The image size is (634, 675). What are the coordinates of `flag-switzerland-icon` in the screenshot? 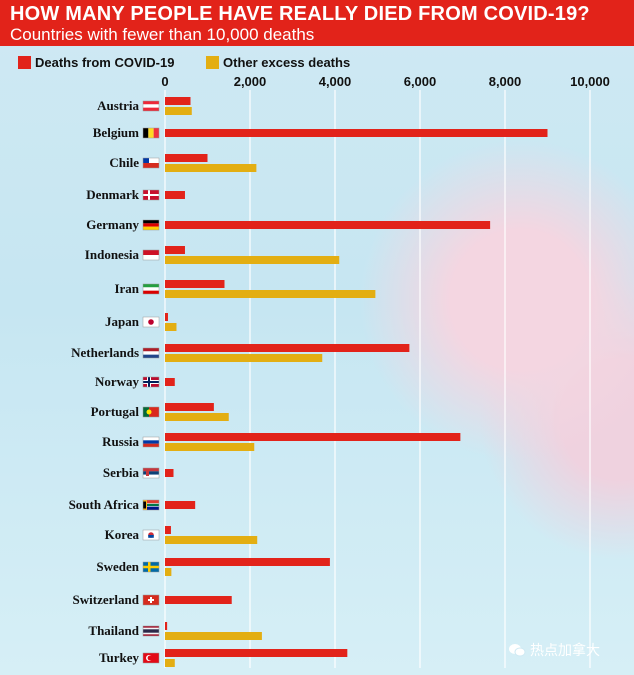 It's located at (151, 600).